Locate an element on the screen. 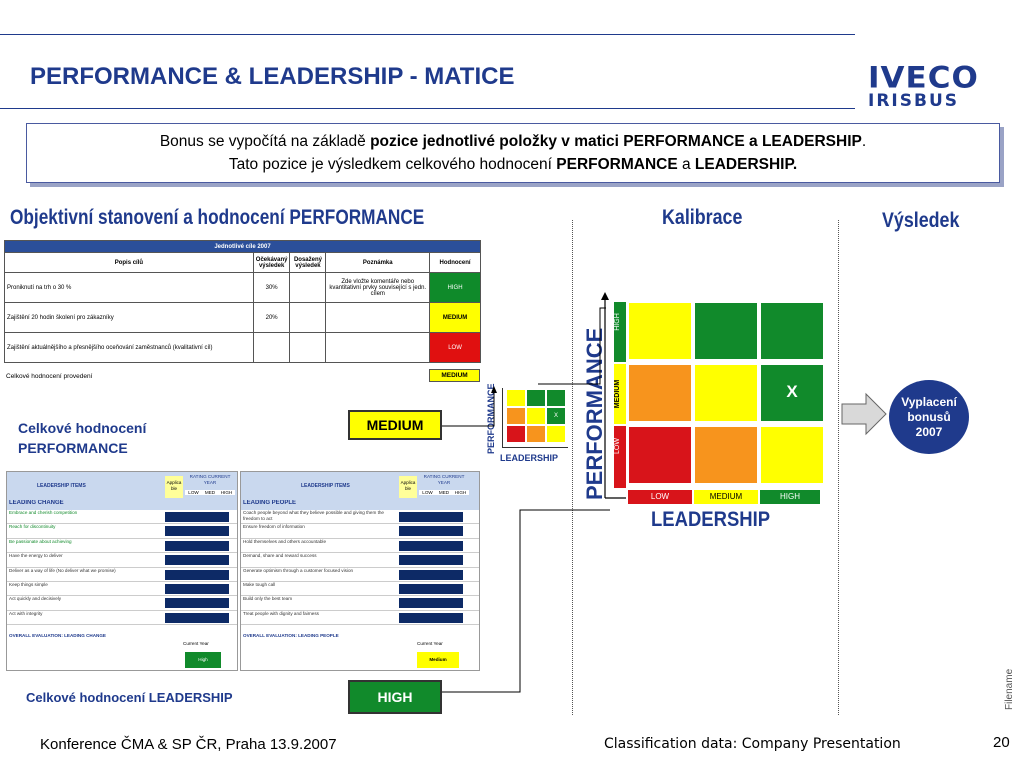 This screenshot has width=1024, height=768. list-item: Build only the best team is located at coordinates (360, 603).